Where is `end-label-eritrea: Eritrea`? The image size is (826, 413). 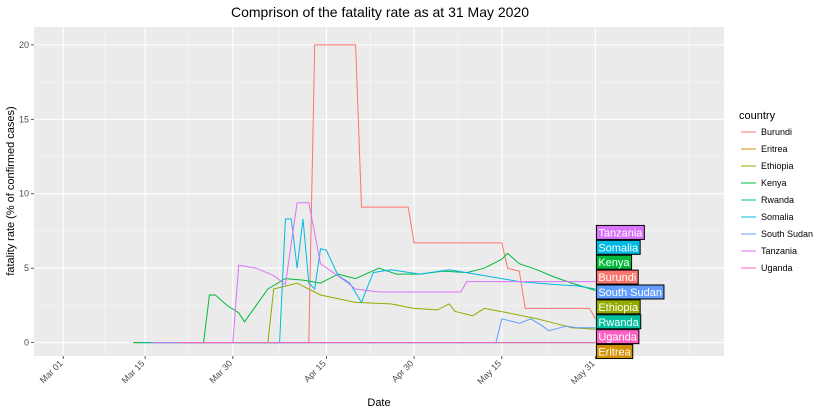
end-label-eritrea: Eritrea is located at coordinates (614, 352).